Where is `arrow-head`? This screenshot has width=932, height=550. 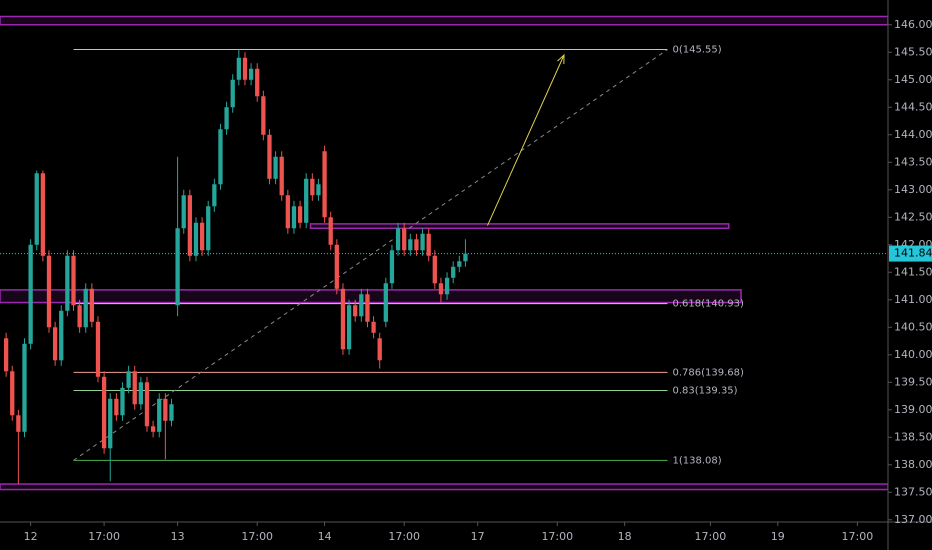 arrow-head is located at coordinates (561, 59).